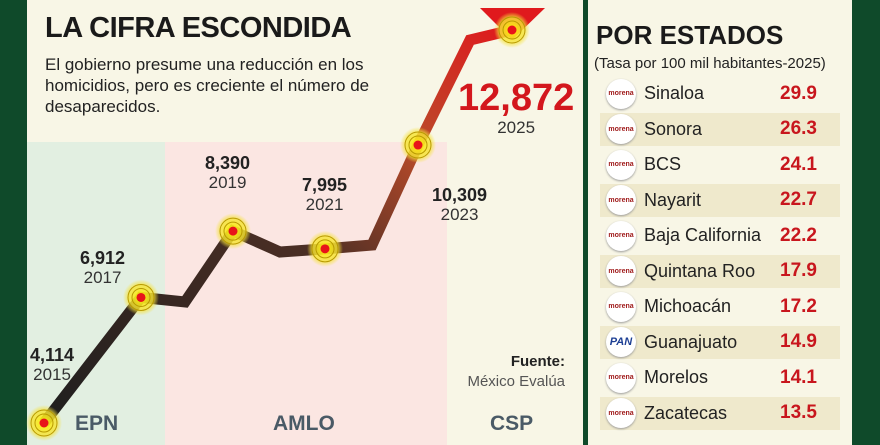 This screenshot has height=445, width=880. What do you see at coordinates (673, 199) in the screenshot?
I see `state-name: Nayarit` at bounding box center [673, 199].